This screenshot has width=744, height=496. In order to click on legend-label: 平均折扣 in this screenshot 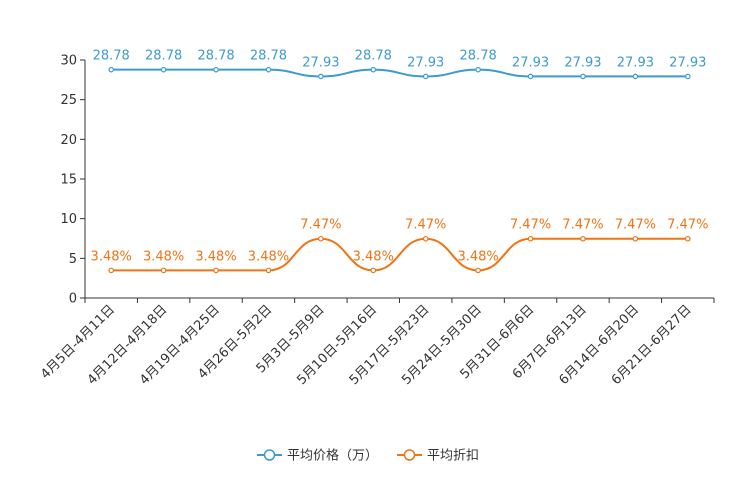, I will do `click(453, 456)`.